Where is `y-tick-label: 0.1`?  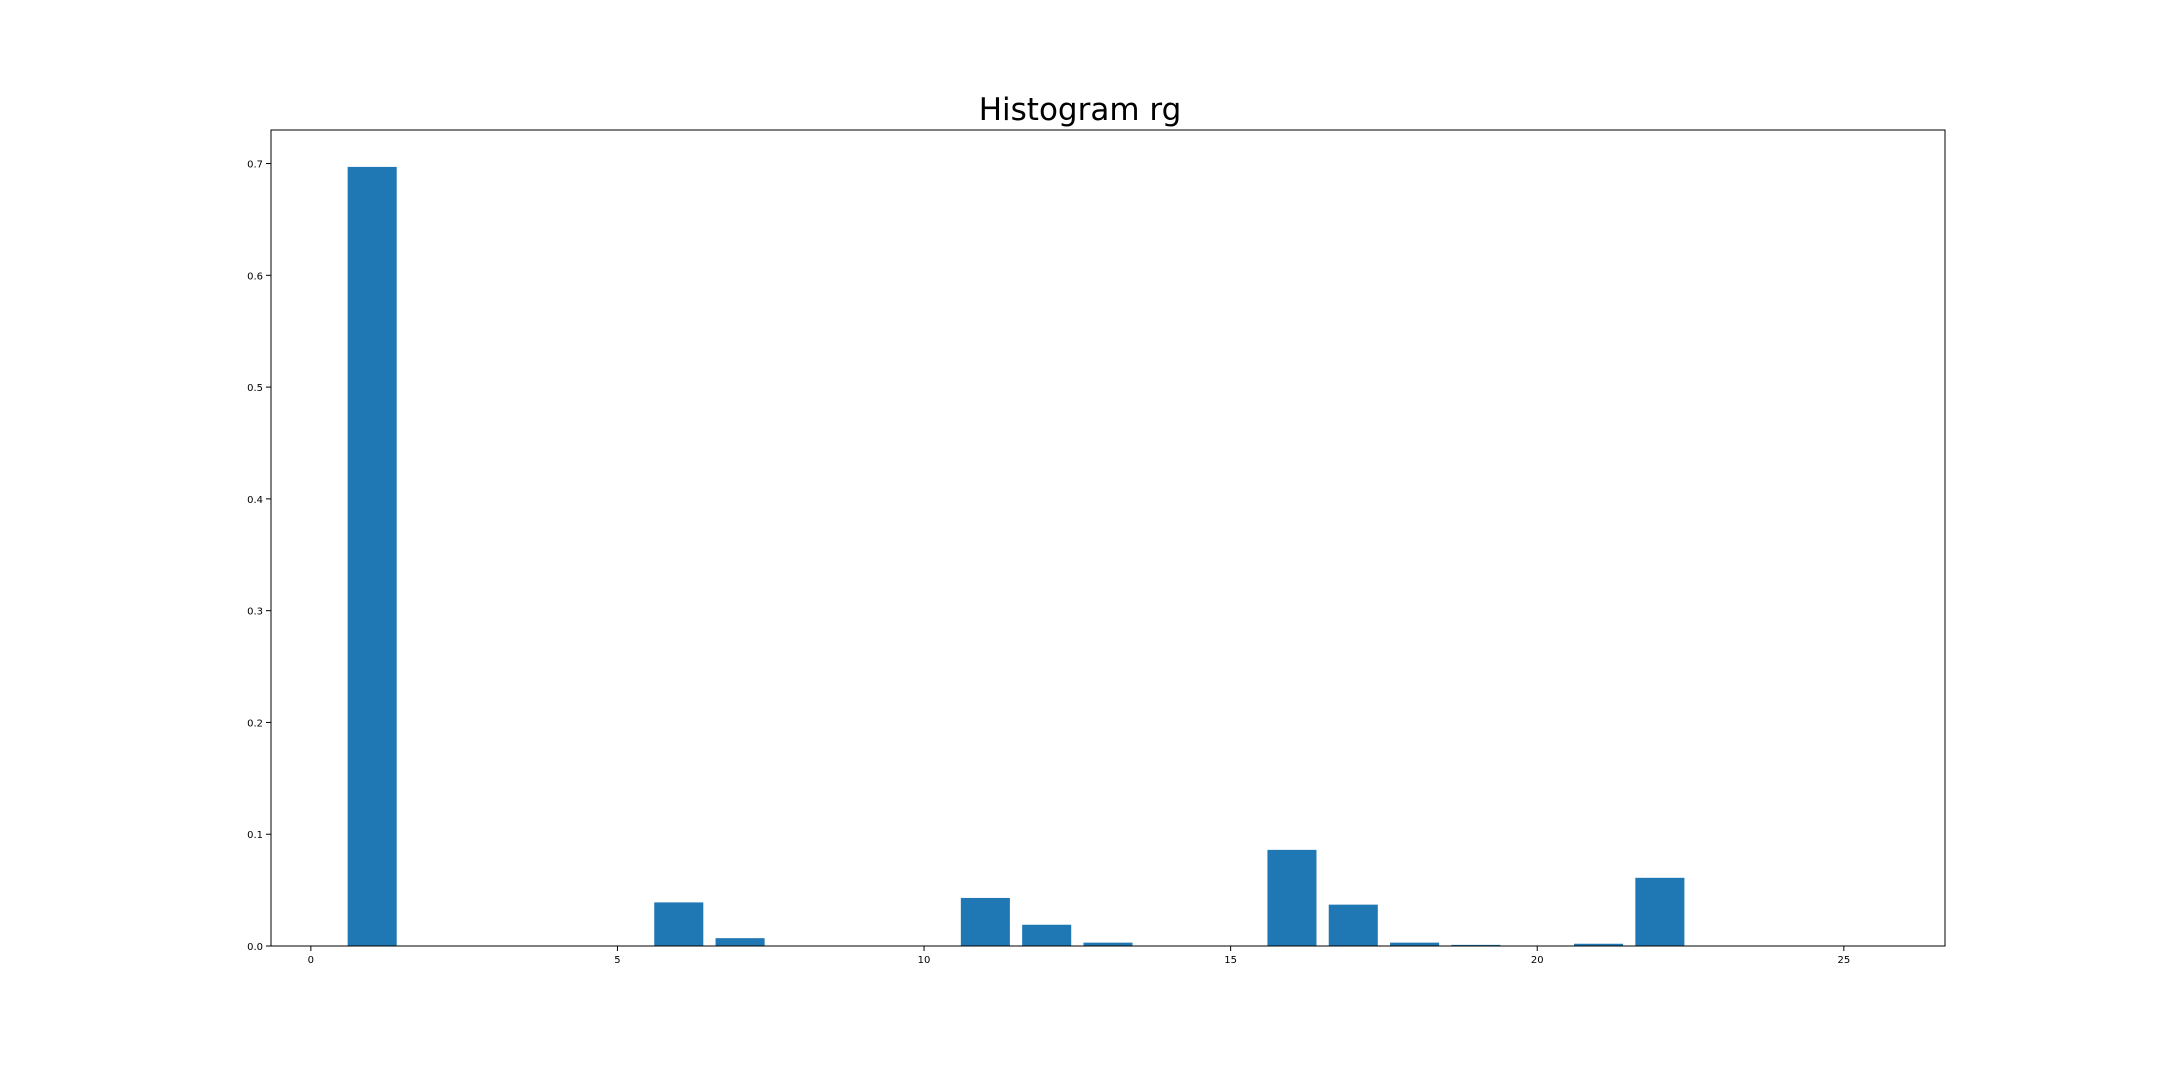
y-tick-label: 0.1 is located at coordinates (255, 835).